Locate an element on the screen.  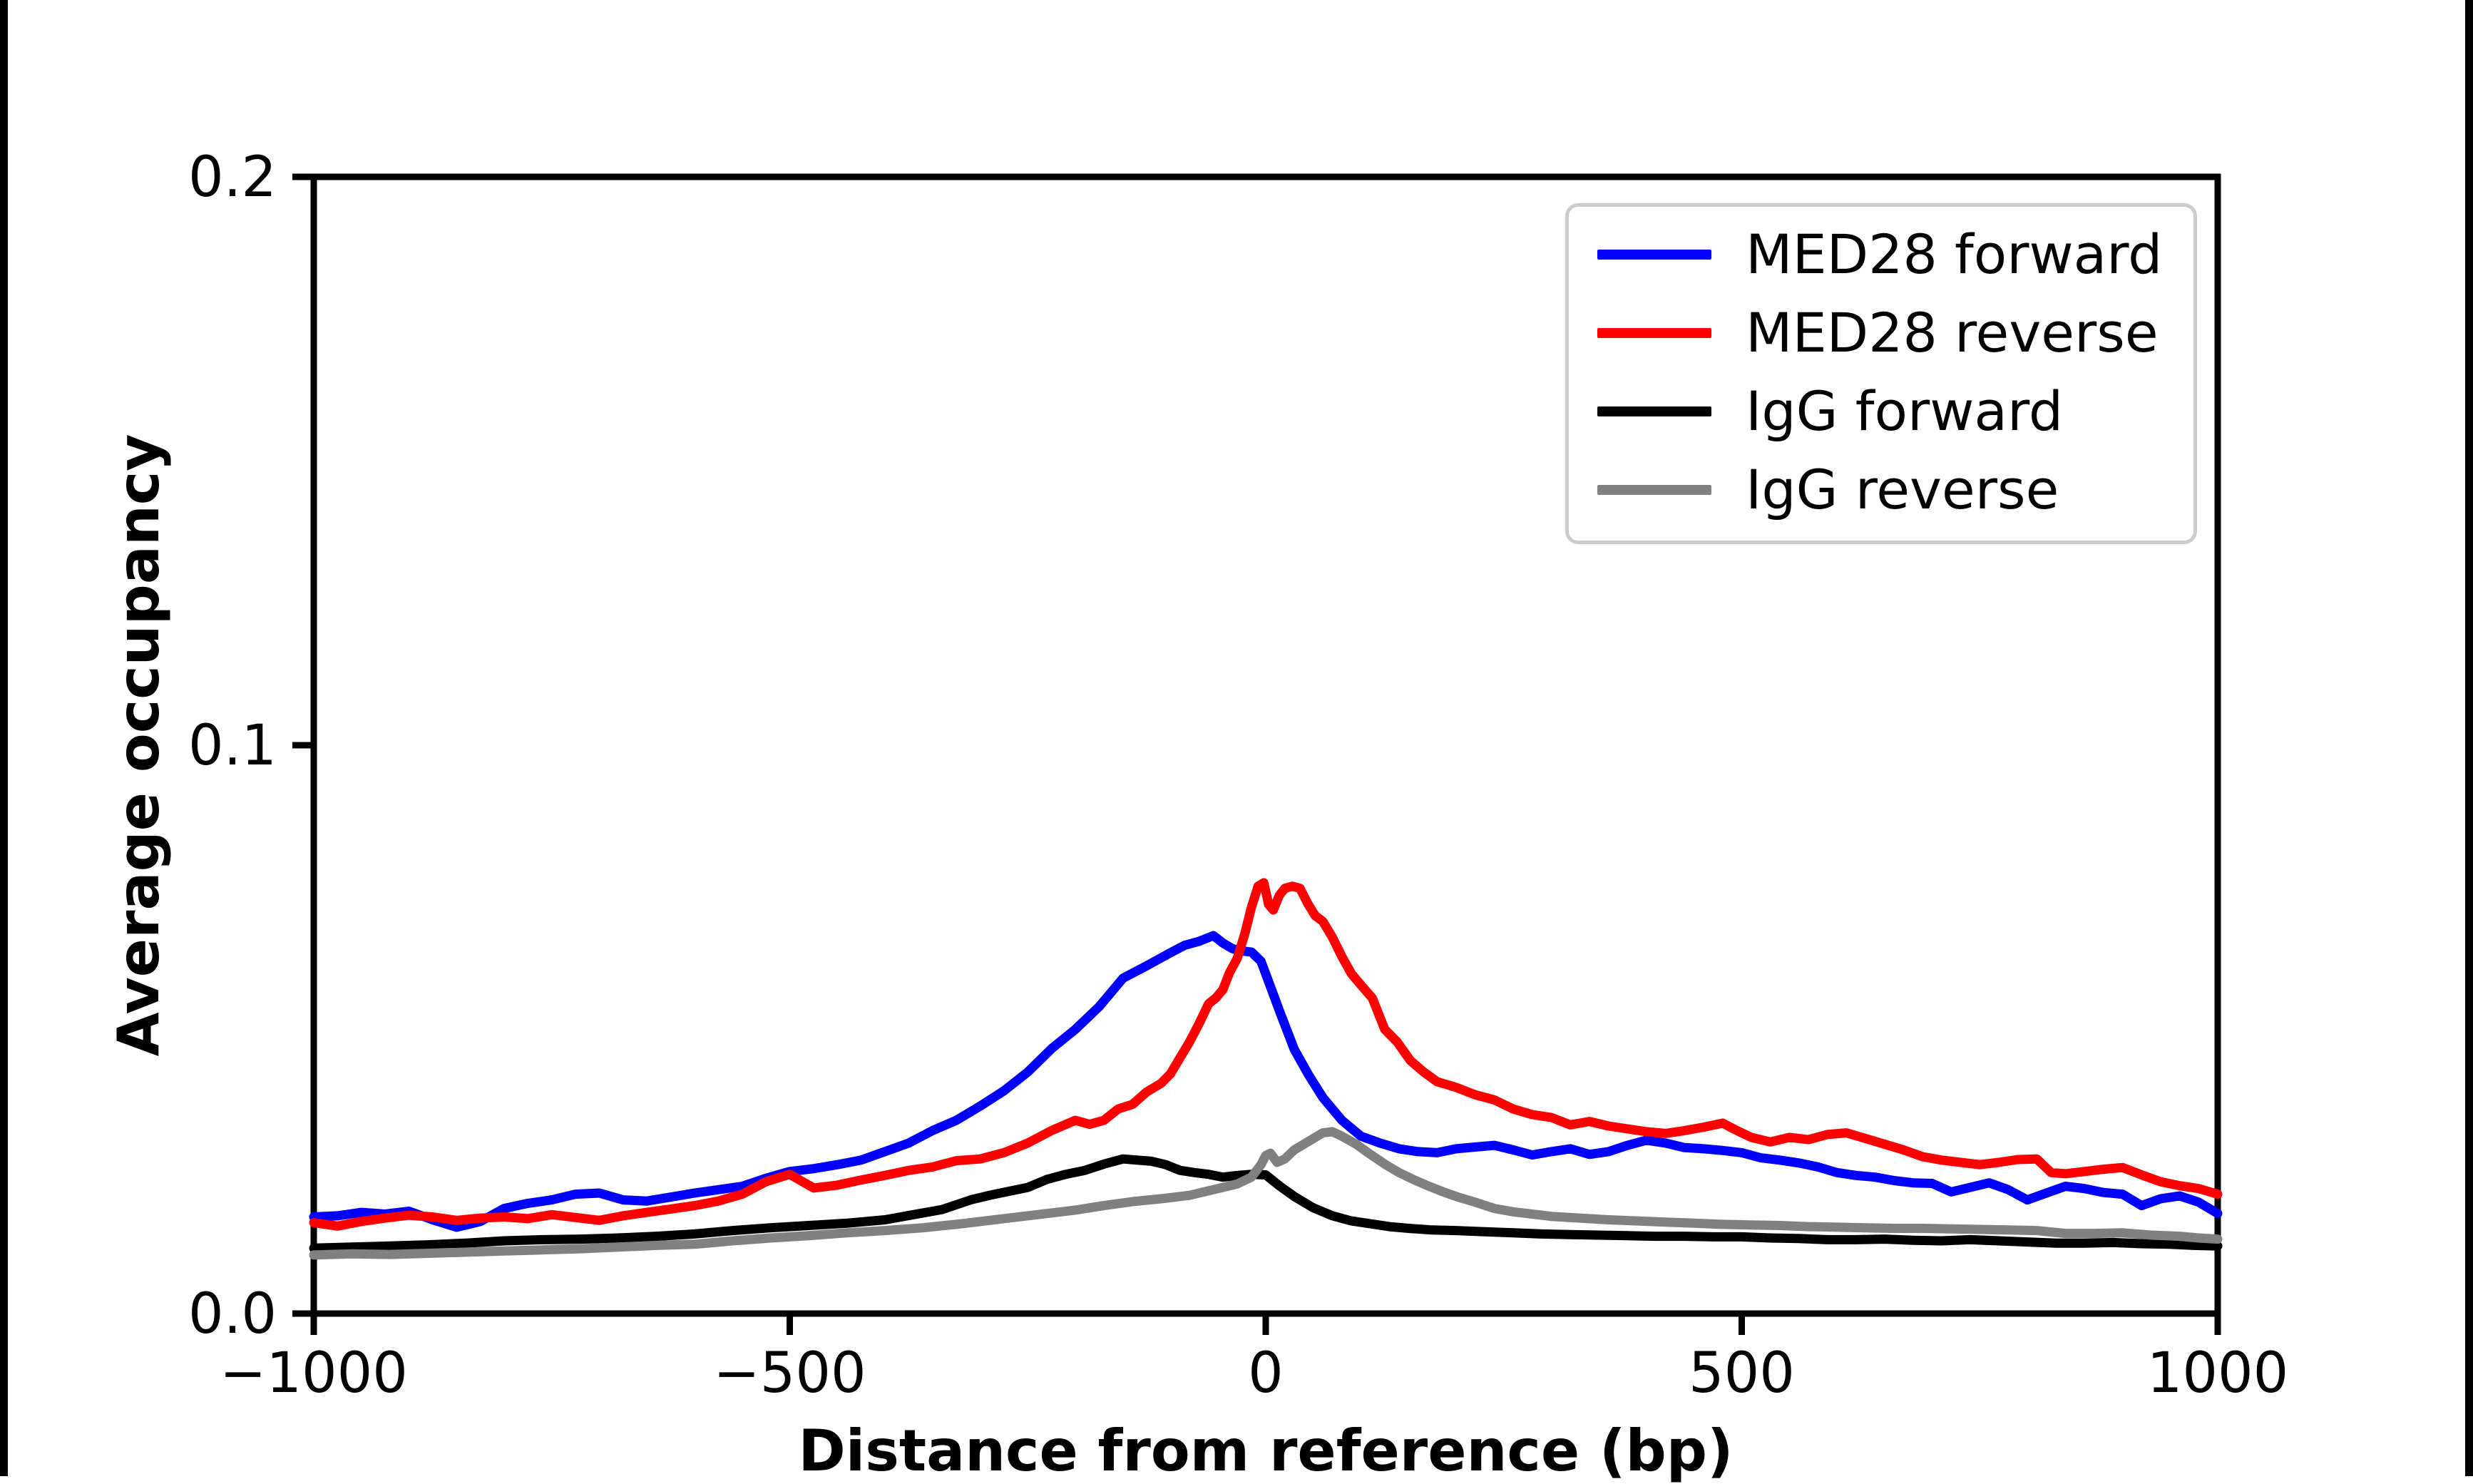
left-border-bar is located at coordinates (4, 738).